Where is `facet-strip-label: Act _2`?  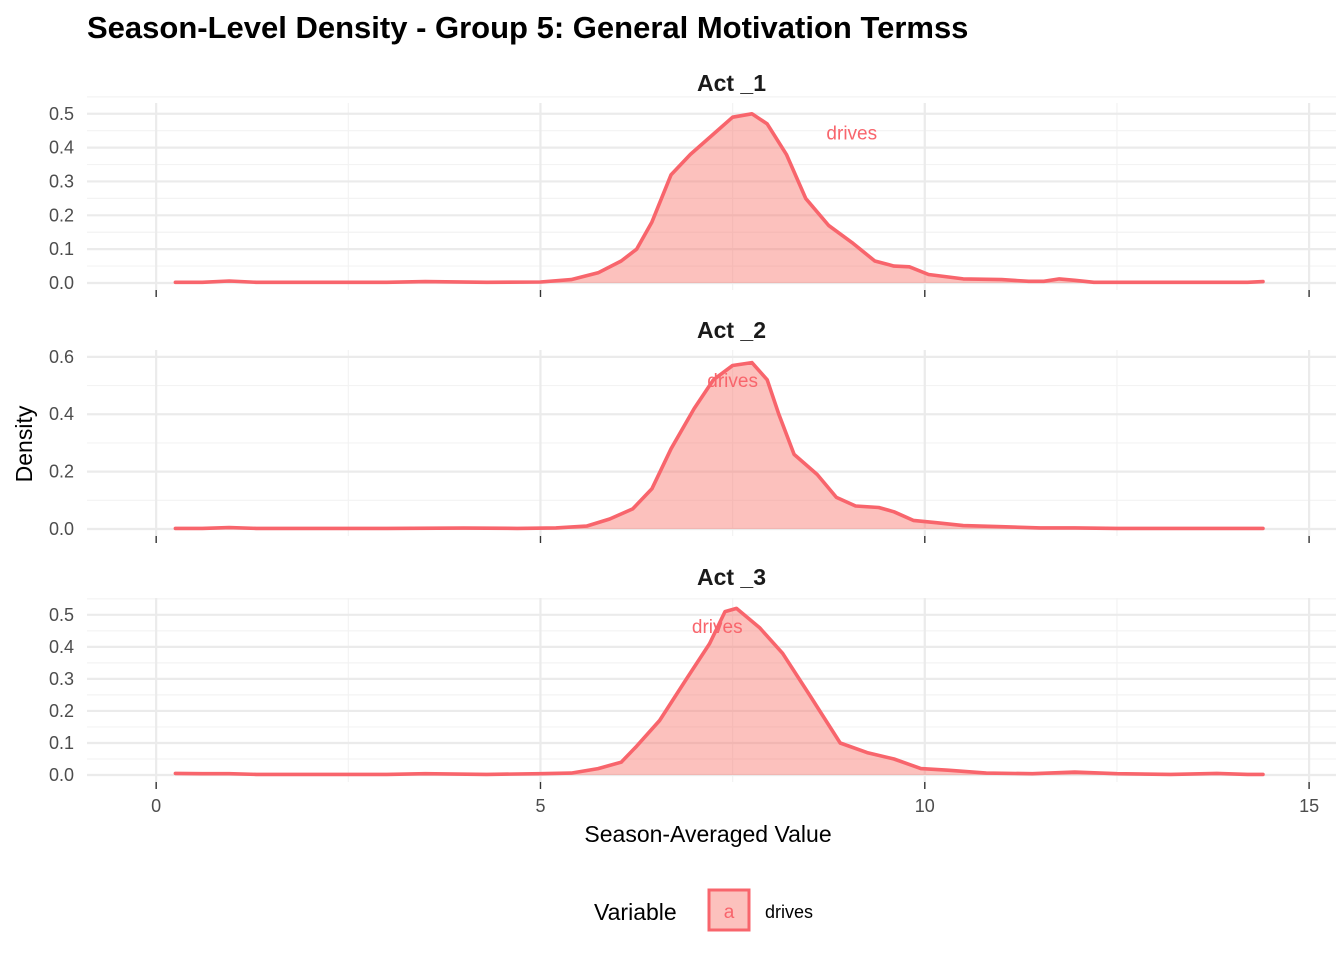 facet-strip-label: Act _2 is located at coordinates (731, 330).